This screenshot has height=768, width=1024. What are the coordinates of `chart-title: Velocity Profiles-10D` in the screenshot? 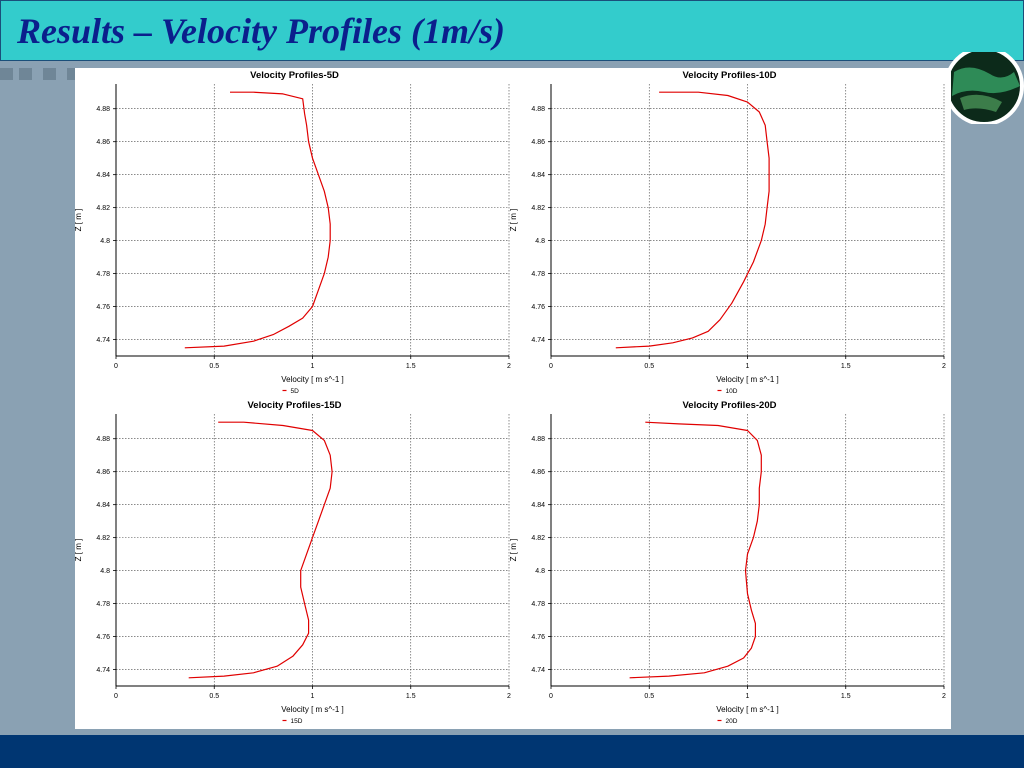 It's located at (730, 75).